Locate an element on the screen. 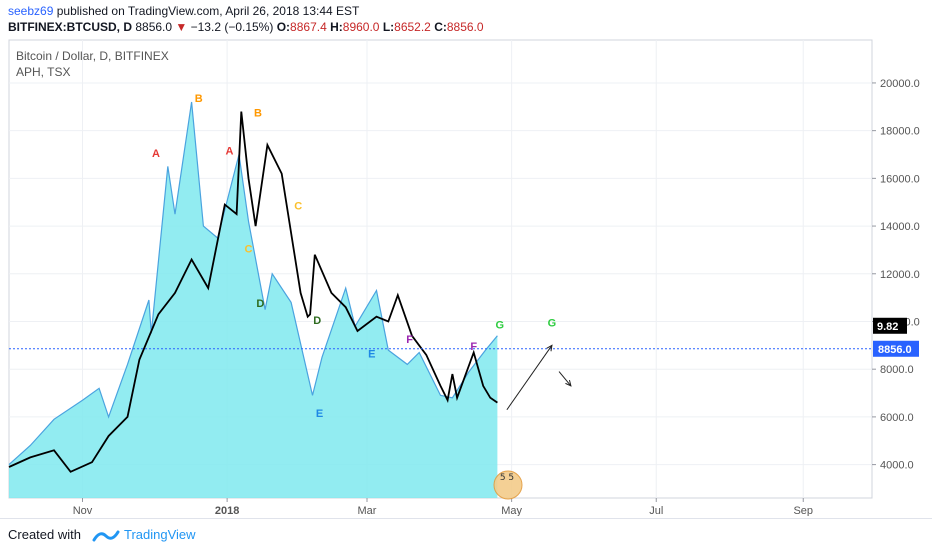 The height and width of the screenshot is (551, 932). tradingview-brand-link: TradingView is located at coordinates (160, 534).